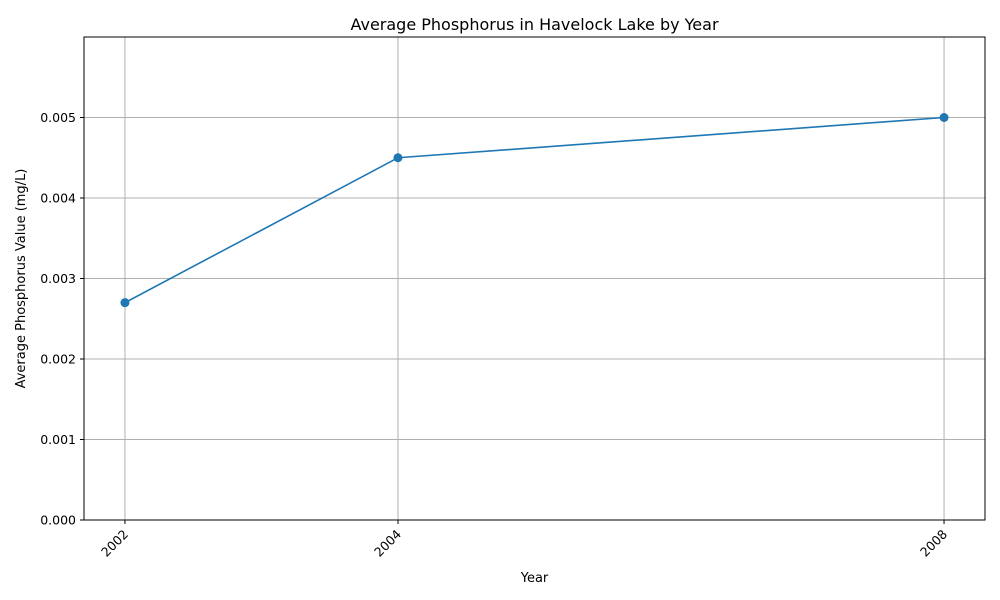 This screenshot has width=1000, height=600. What do you see at coordinates (114, 543) in the screenshot?
I see `x-tick-label: 2002` at bounding box center [114, 543].